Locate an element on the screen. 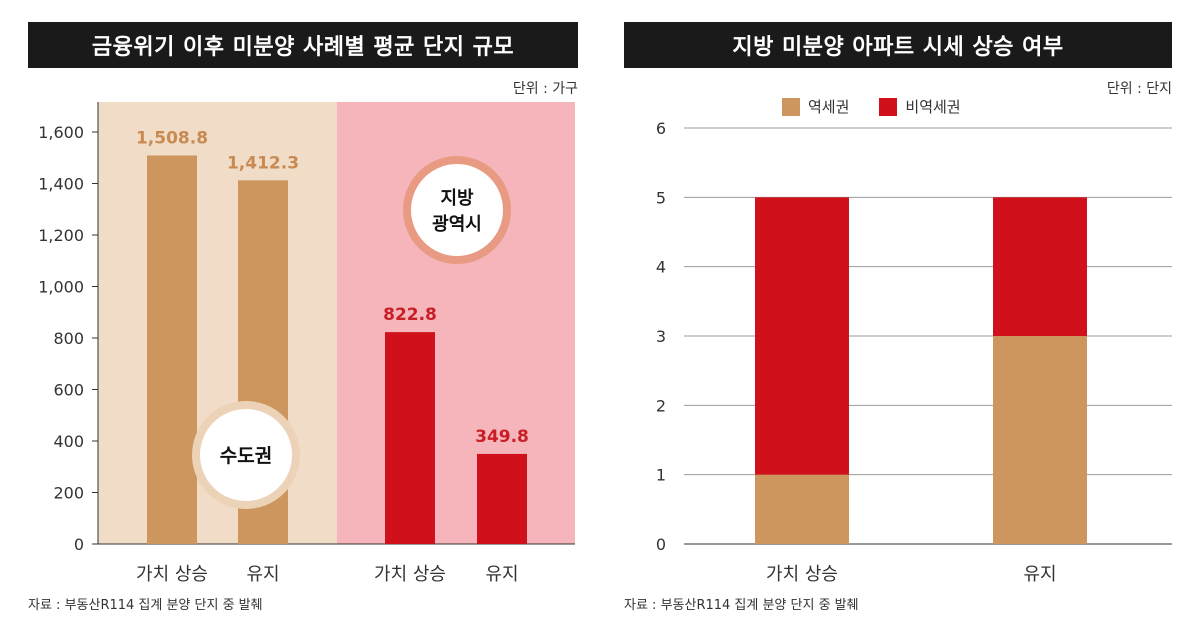 This screenshot has width=1200, height=624. y-tick-label: 800 is located at coordinates (68, 338).